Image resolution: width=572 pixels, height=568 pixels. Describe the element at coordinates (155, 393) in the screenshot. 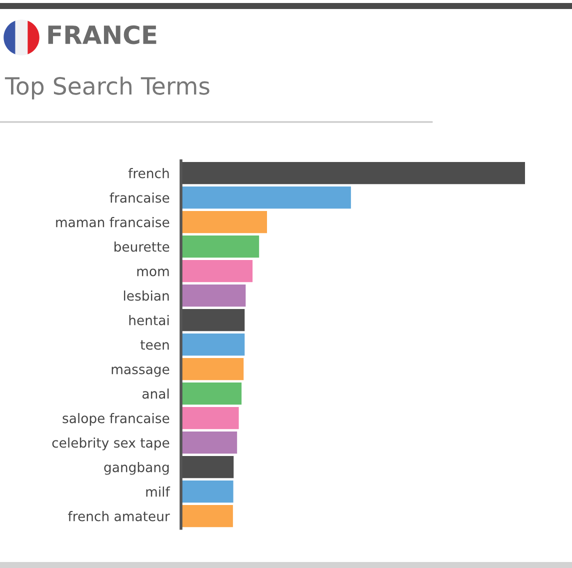

I see `y-tick-label: anal` at that location.